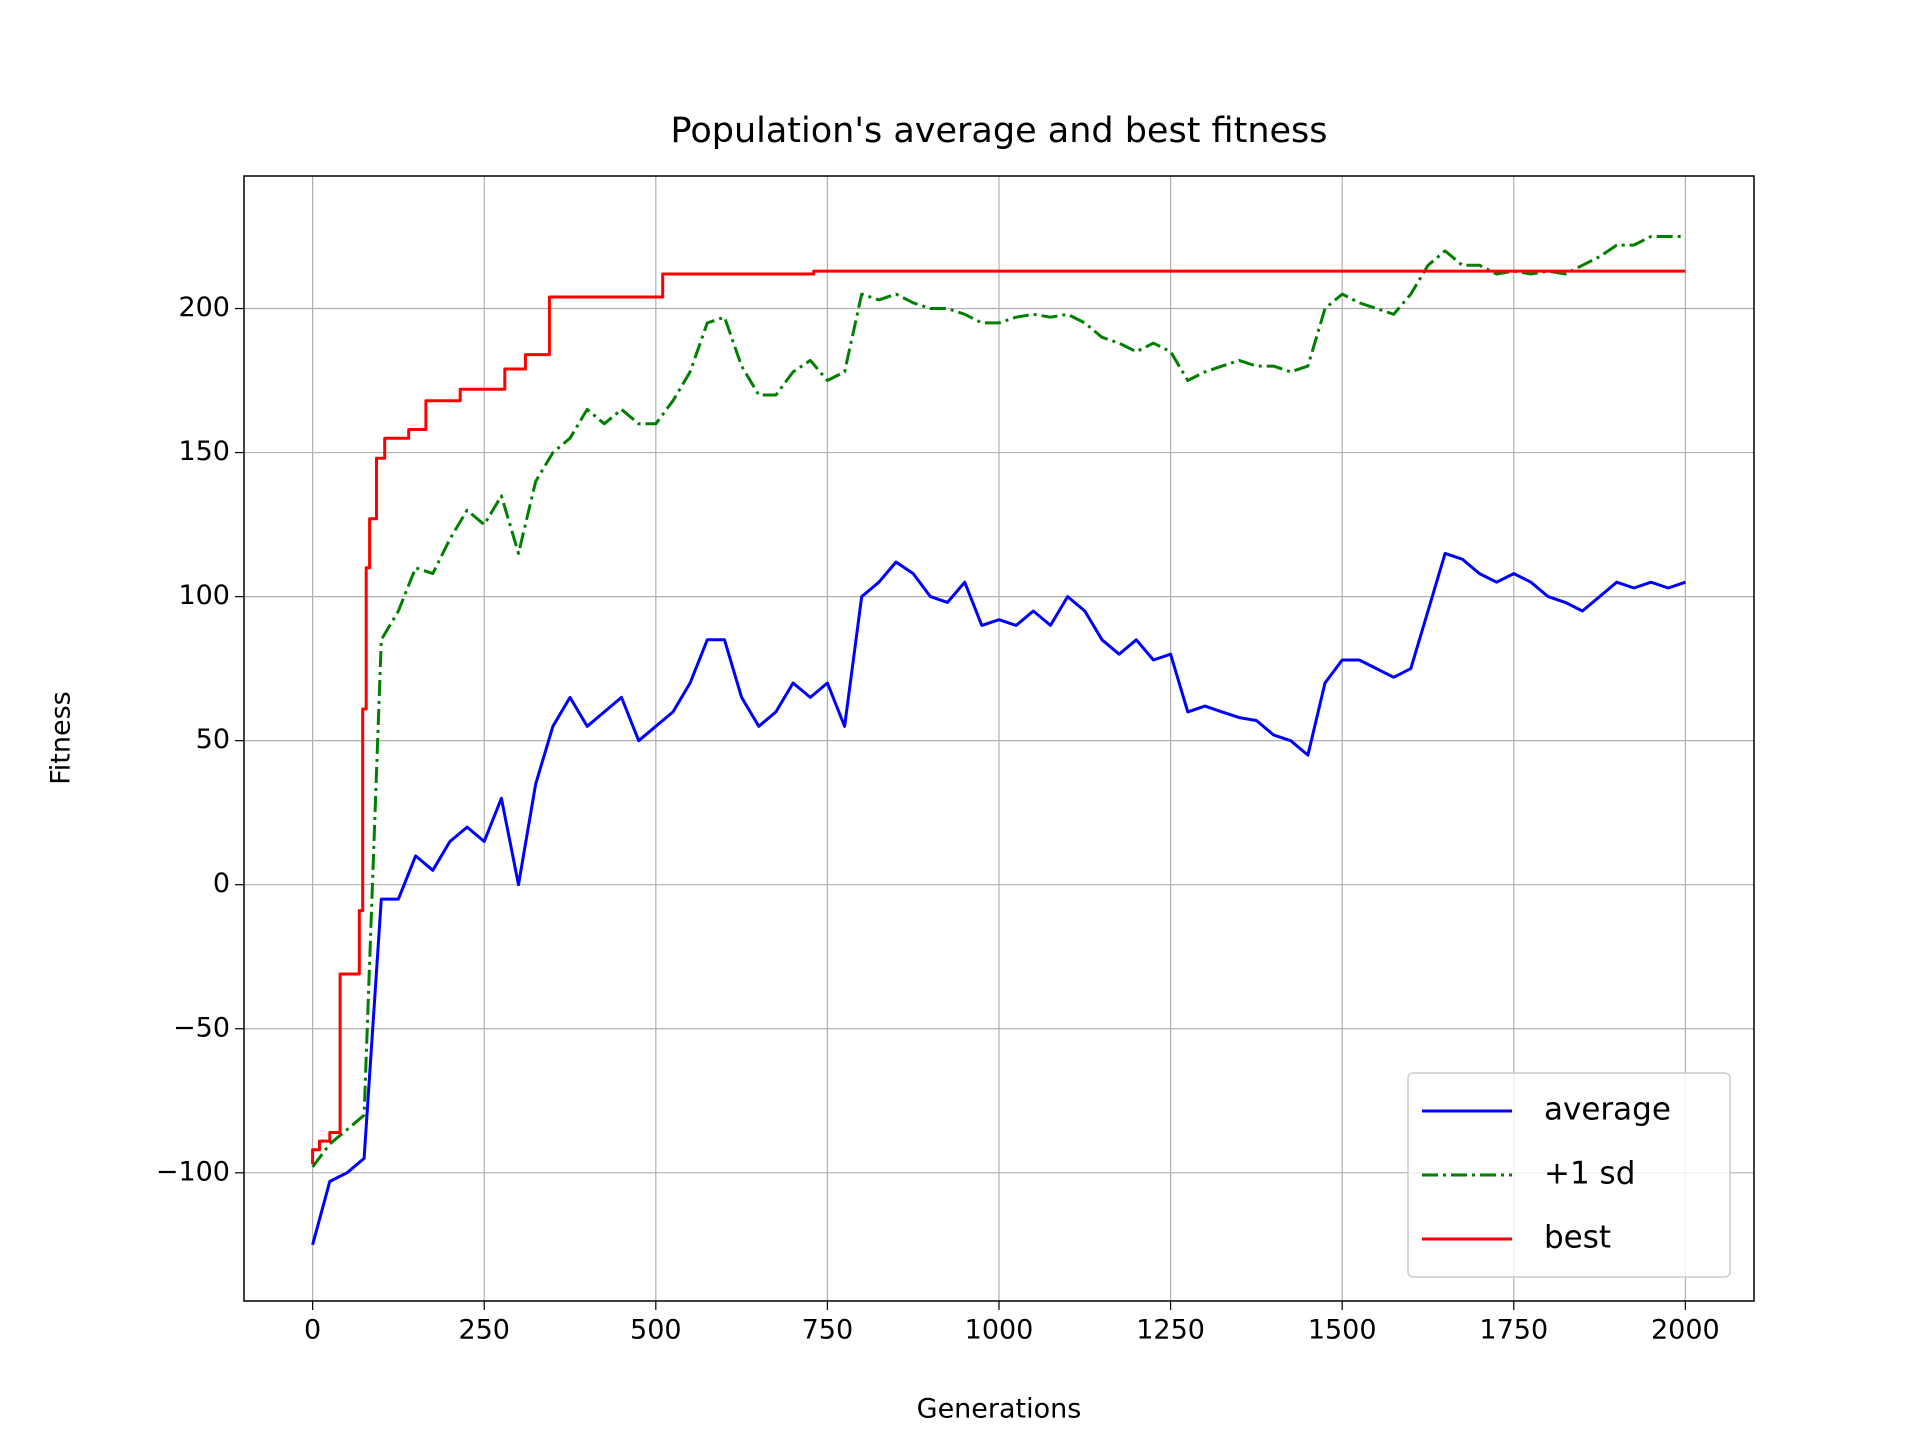  Describe the element at coordinates (204, 307) in the screenshot. I see `y-tick-label: 200` at that location.